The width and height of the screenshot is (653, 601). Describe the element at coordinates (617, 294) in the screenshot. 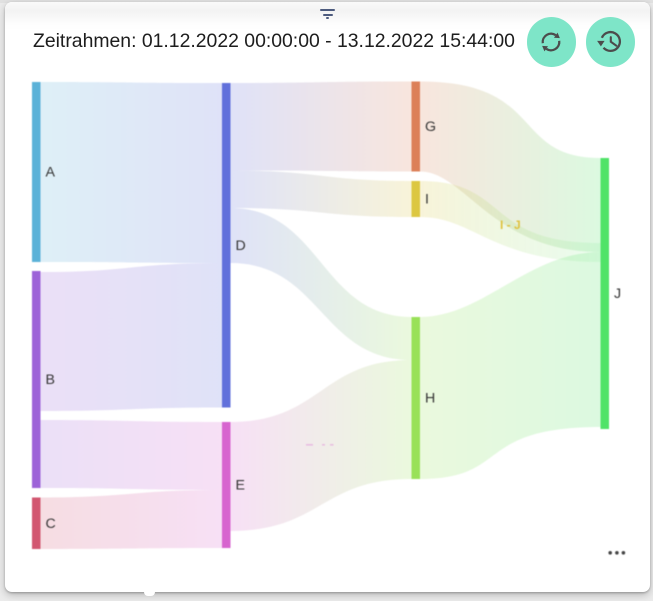

I see `svg-text: J` at that location.